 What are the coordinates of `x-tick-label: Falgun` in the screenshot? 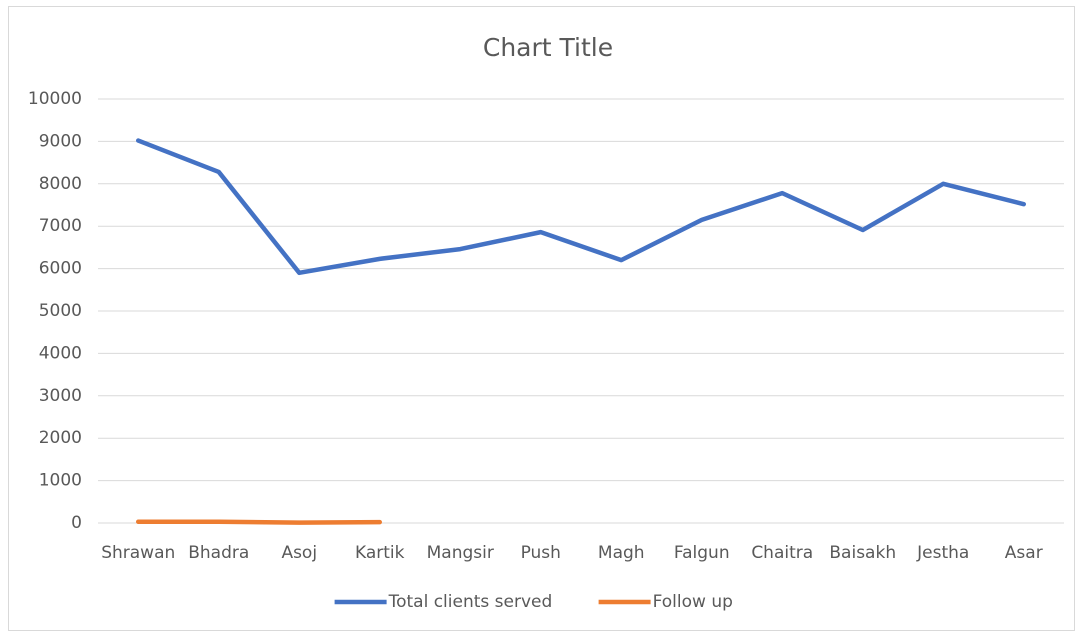 It's located at (702, 553).